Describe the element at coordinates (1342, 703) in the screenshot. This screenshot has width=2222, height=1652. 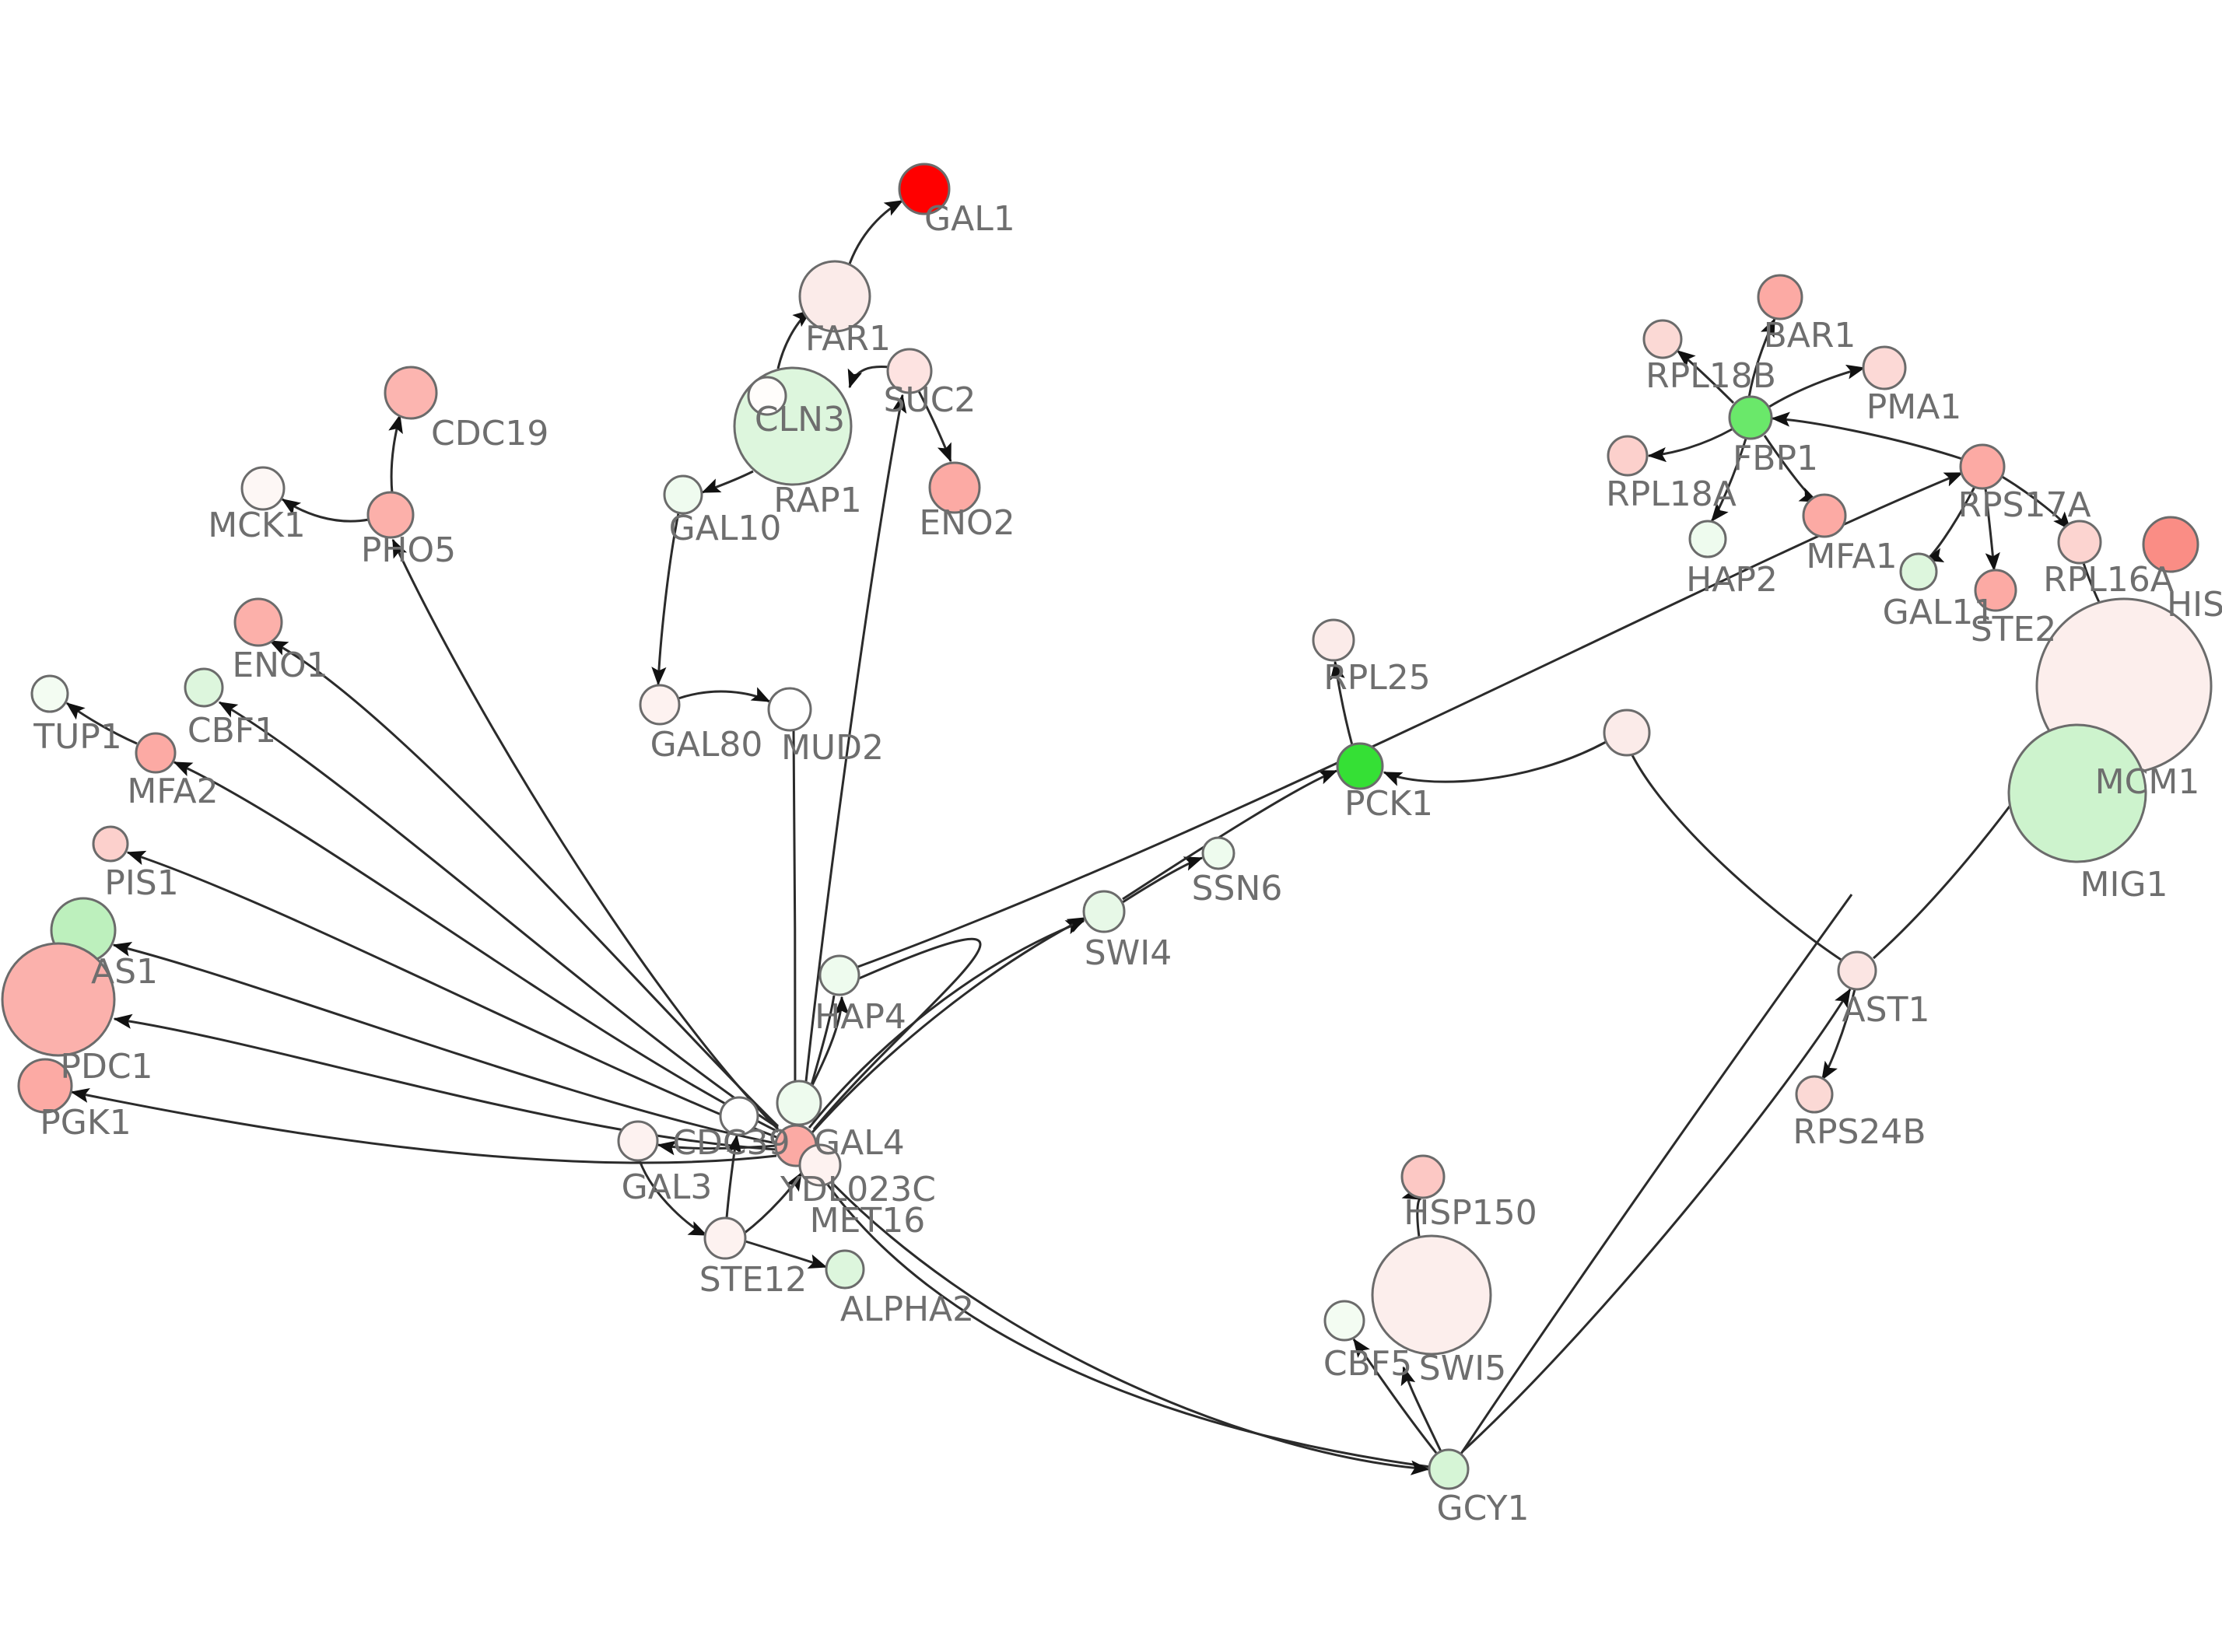
I see `edge-PCK1-to-RPL25` at that location.